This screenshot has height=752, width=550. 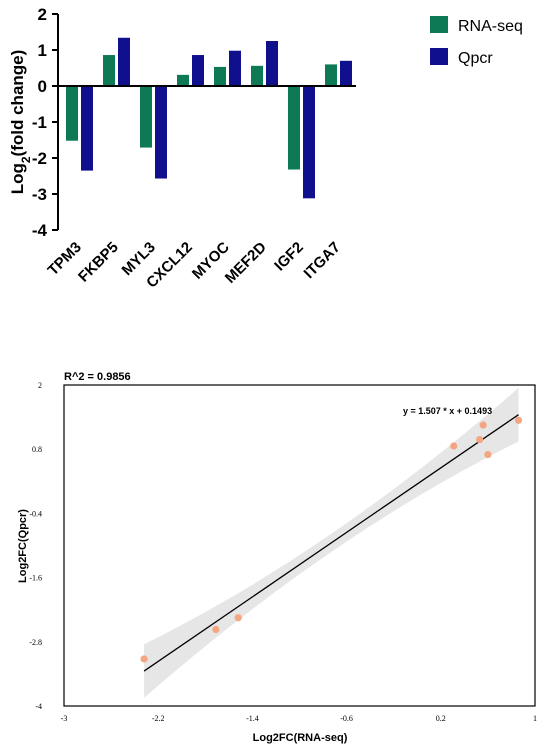 I want to click on bar-rna-seq-tpm3, so click(x=72, y=113).